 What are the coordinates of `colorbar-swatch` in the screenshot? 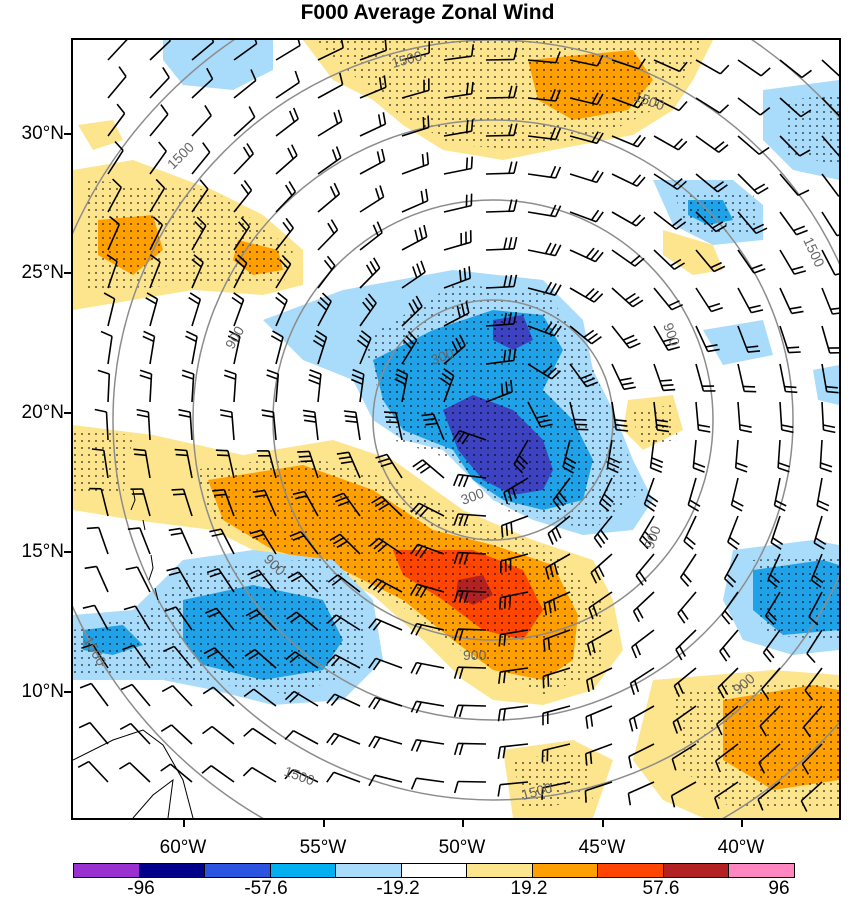 It's located at (302, 870).